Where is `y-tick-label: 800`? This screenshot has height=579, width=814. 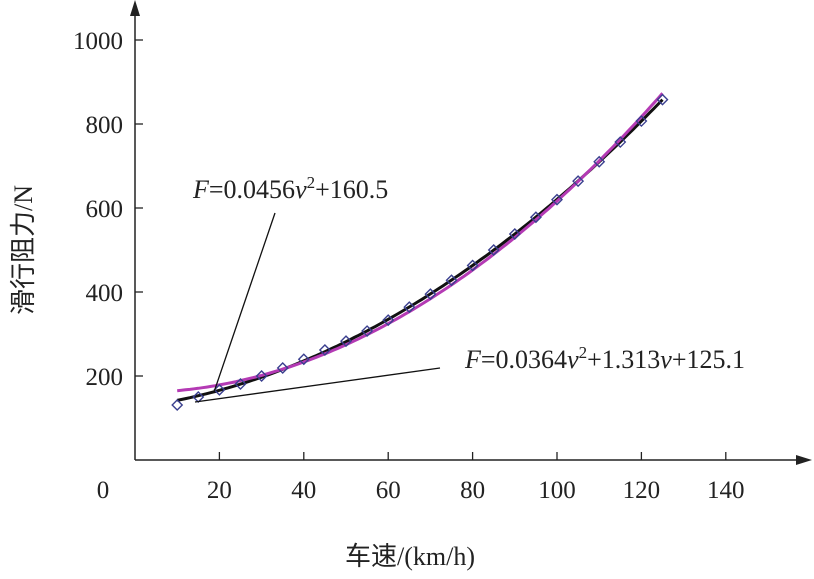 y-tick-label: 800 is located at coordinates (105, 125).